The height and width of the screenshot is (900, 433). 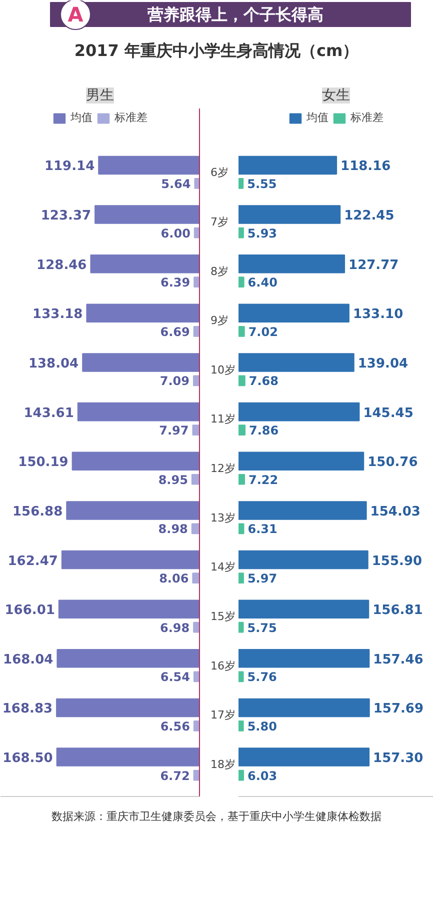 What do you see at coordinates (175, 283) in the screenshot?
I see `data-label: 6.39` at bounding box center [175, 283].